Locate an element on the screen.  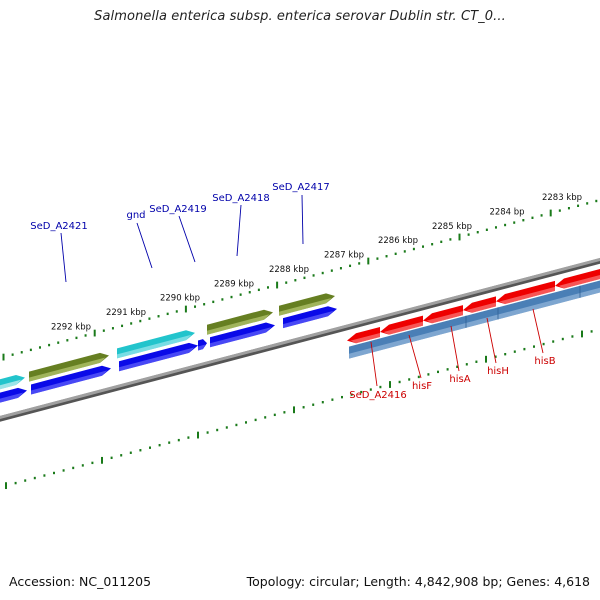
gene-blue-2-highlight is located at coordinates (69, 382).